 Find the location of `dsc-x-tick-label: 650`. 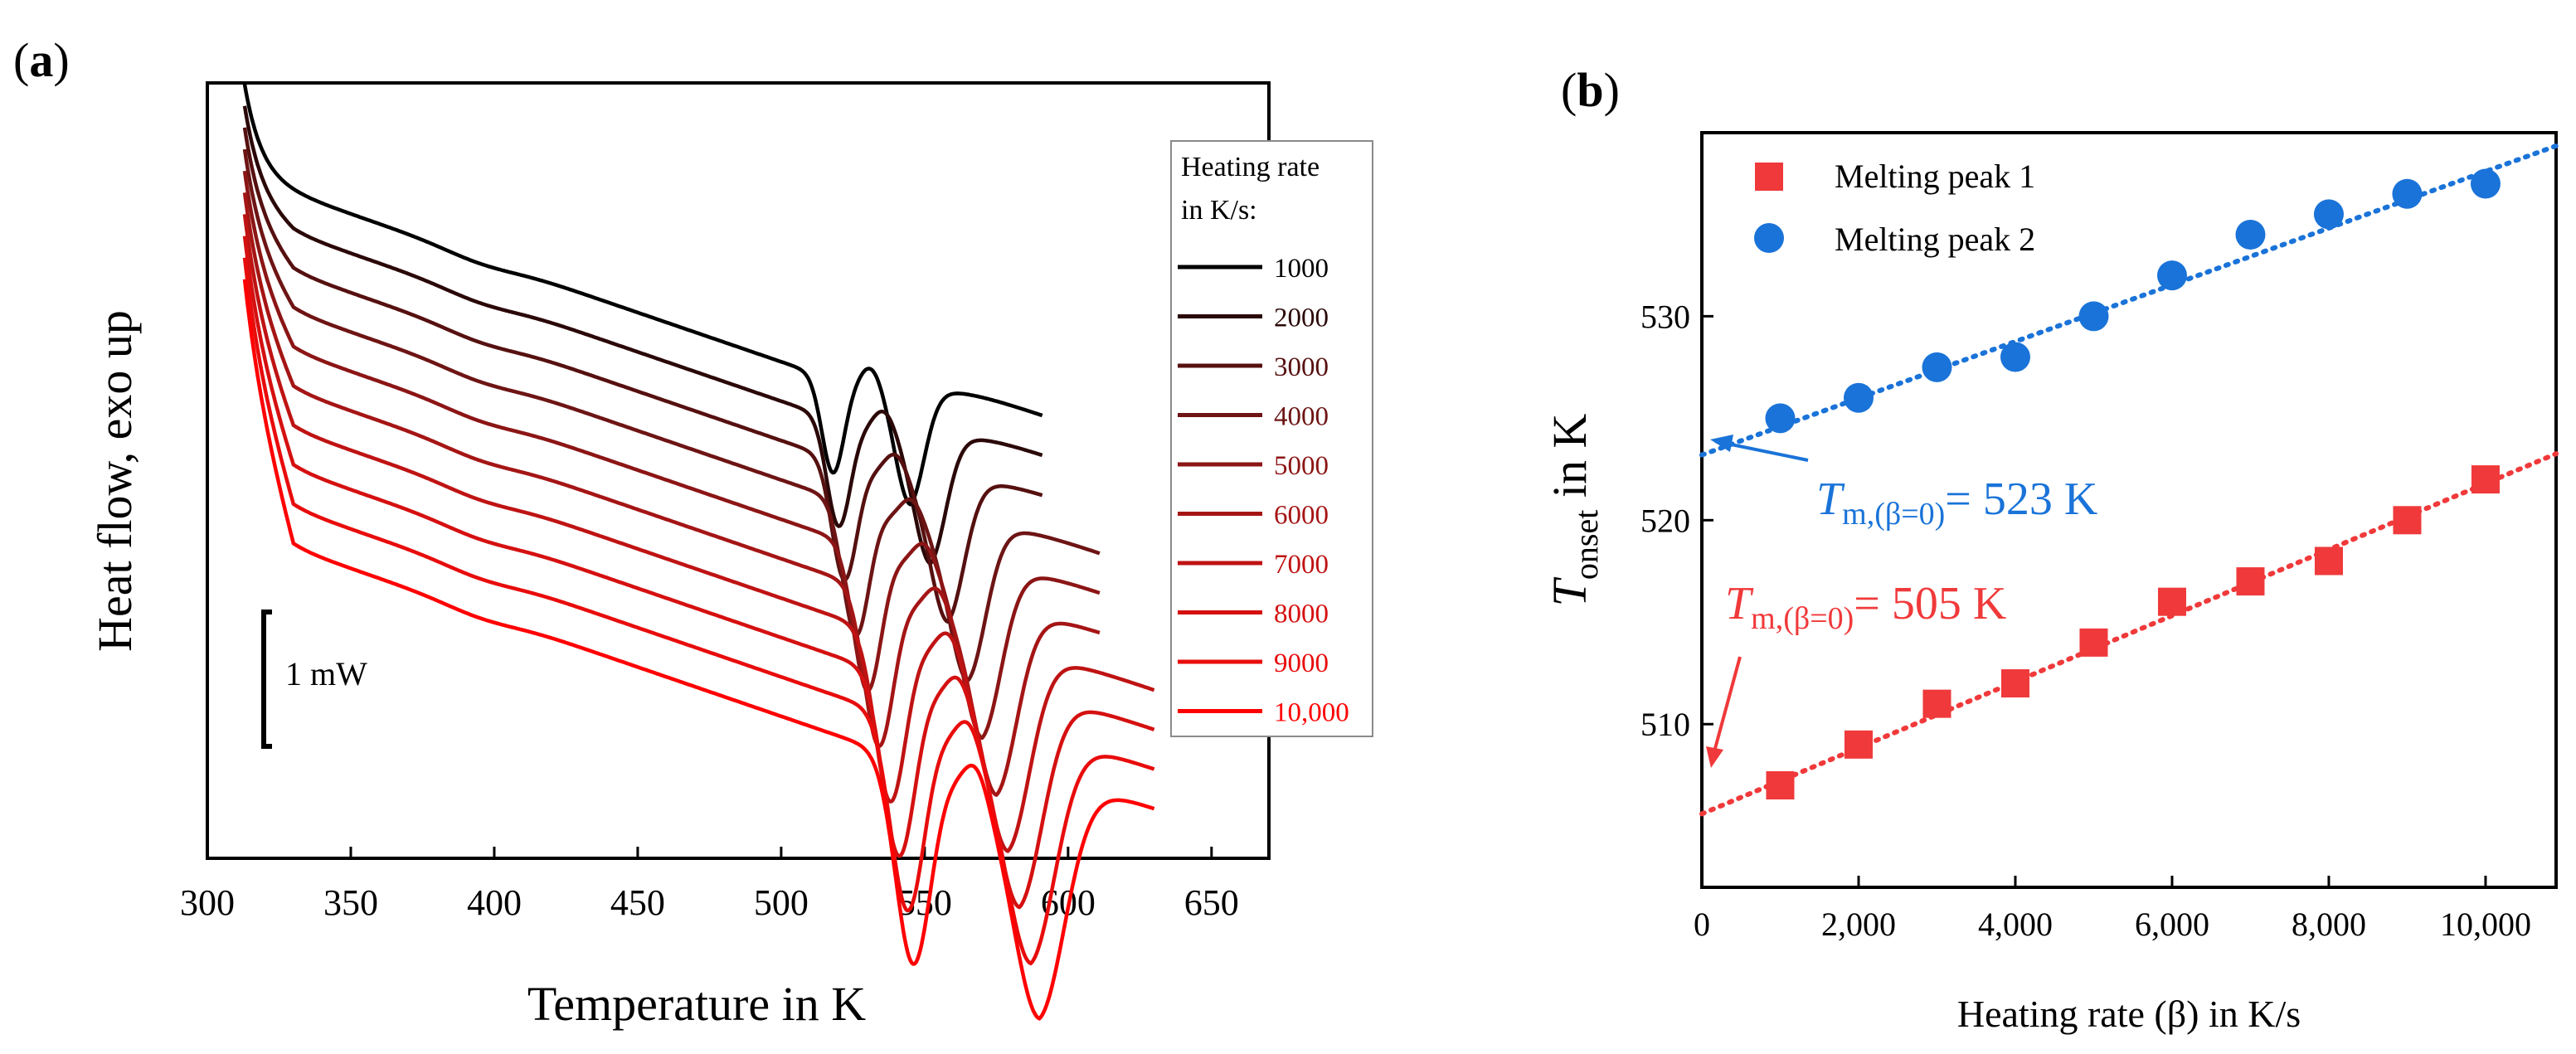

dsc-x-tick-label: 650 is located at coordinates (1212, 902).